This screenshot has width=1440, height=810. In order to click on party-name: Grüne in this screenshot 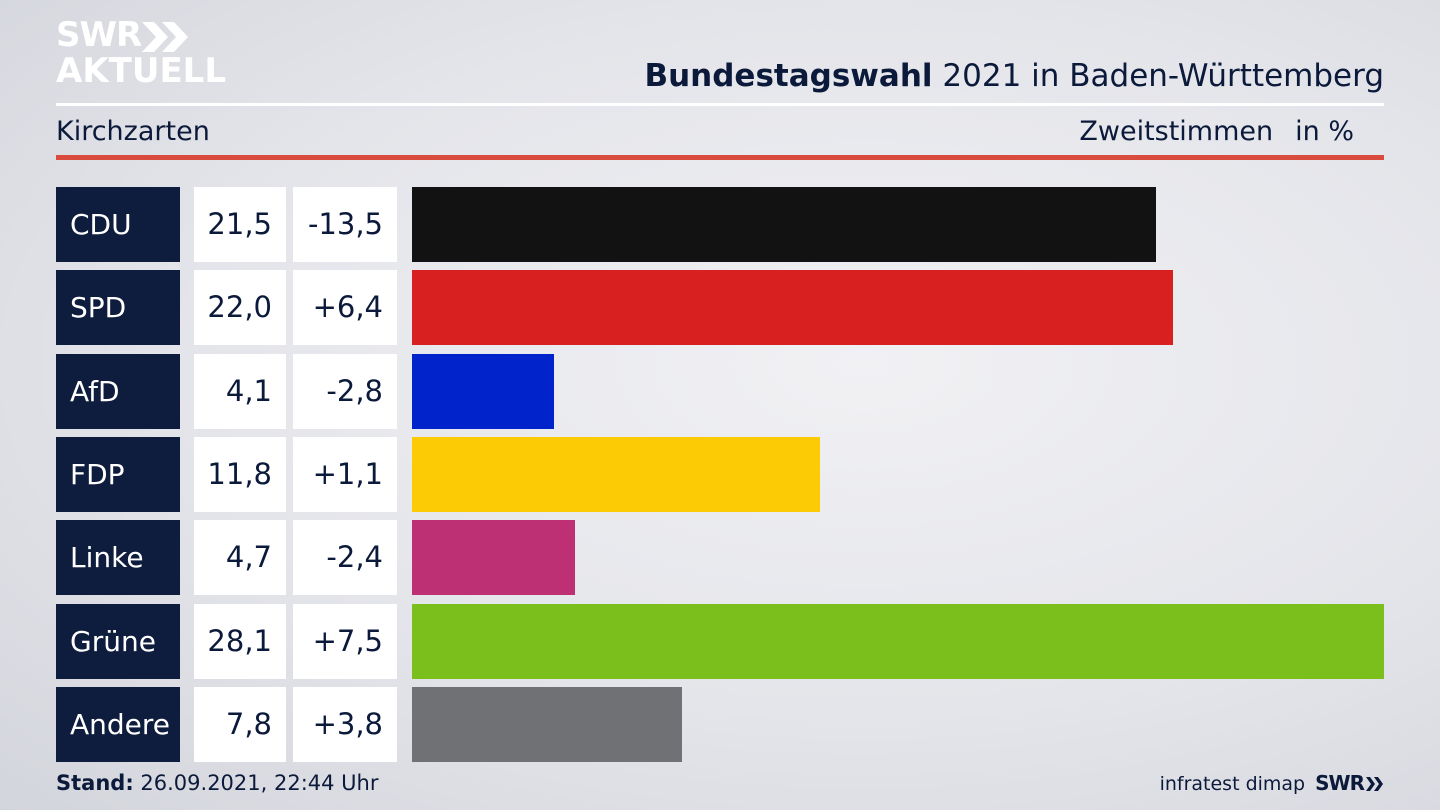, I will do `click(118, 641)`.